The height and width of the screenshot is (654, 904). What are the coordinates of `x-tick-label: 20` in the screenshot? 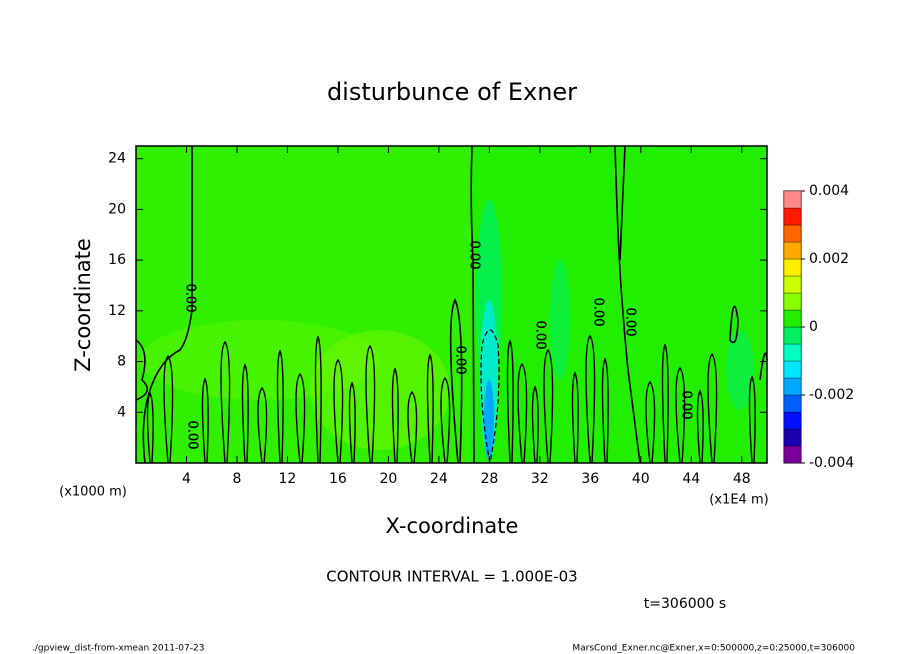 It's located at (388, 479).